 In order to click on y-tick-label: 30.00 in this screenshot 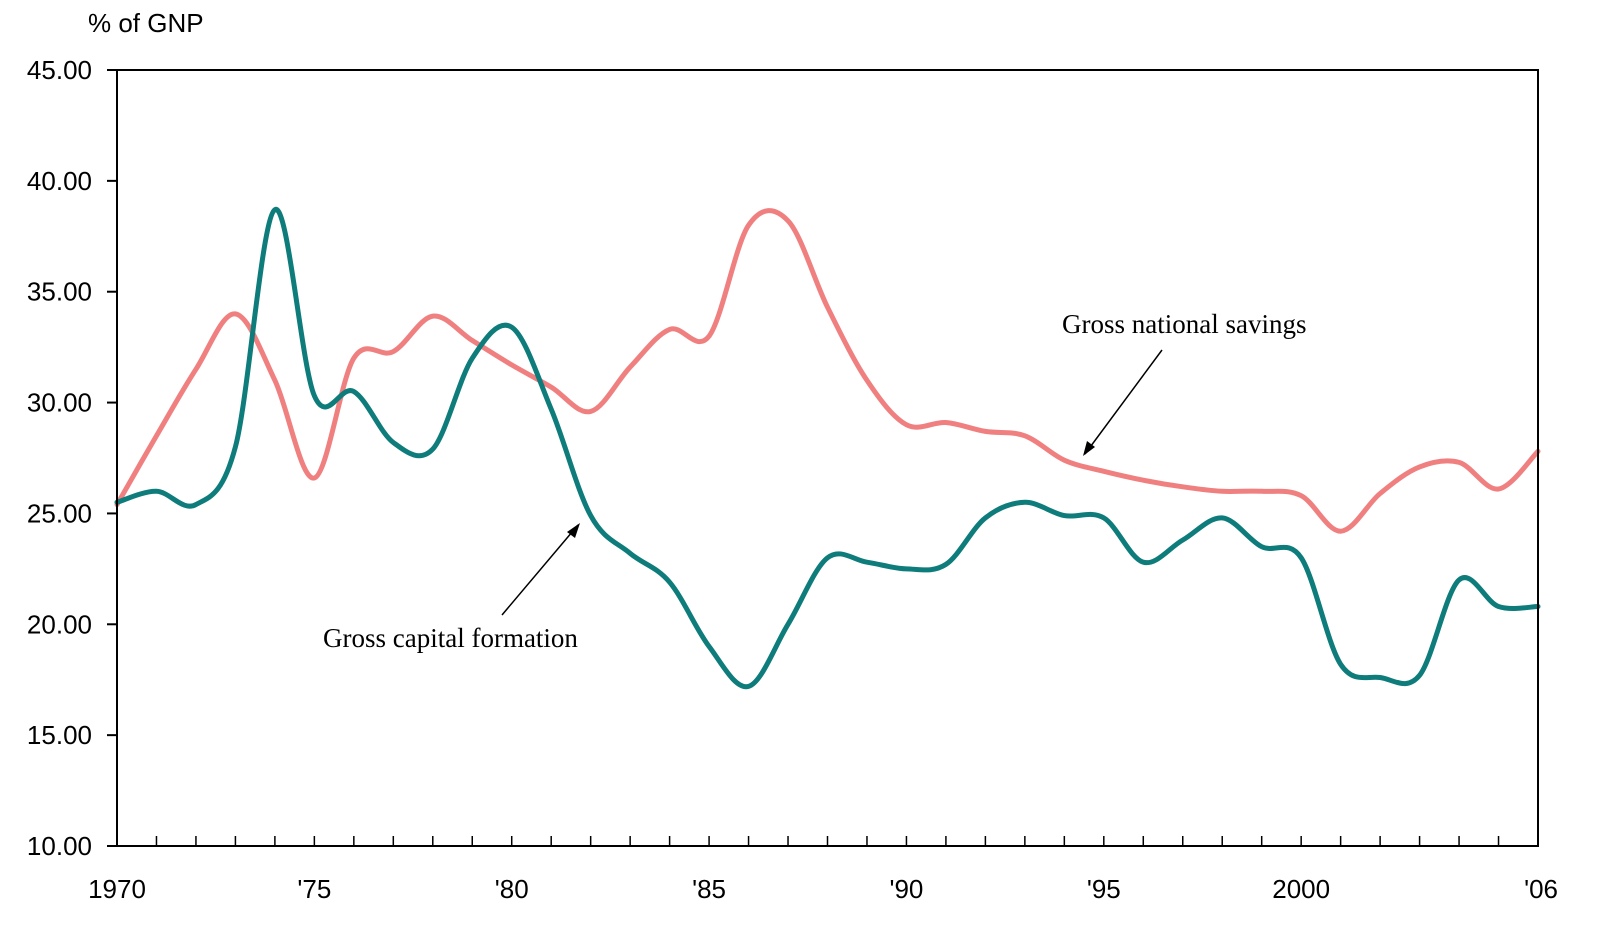, I will do `click(59, 403)`.